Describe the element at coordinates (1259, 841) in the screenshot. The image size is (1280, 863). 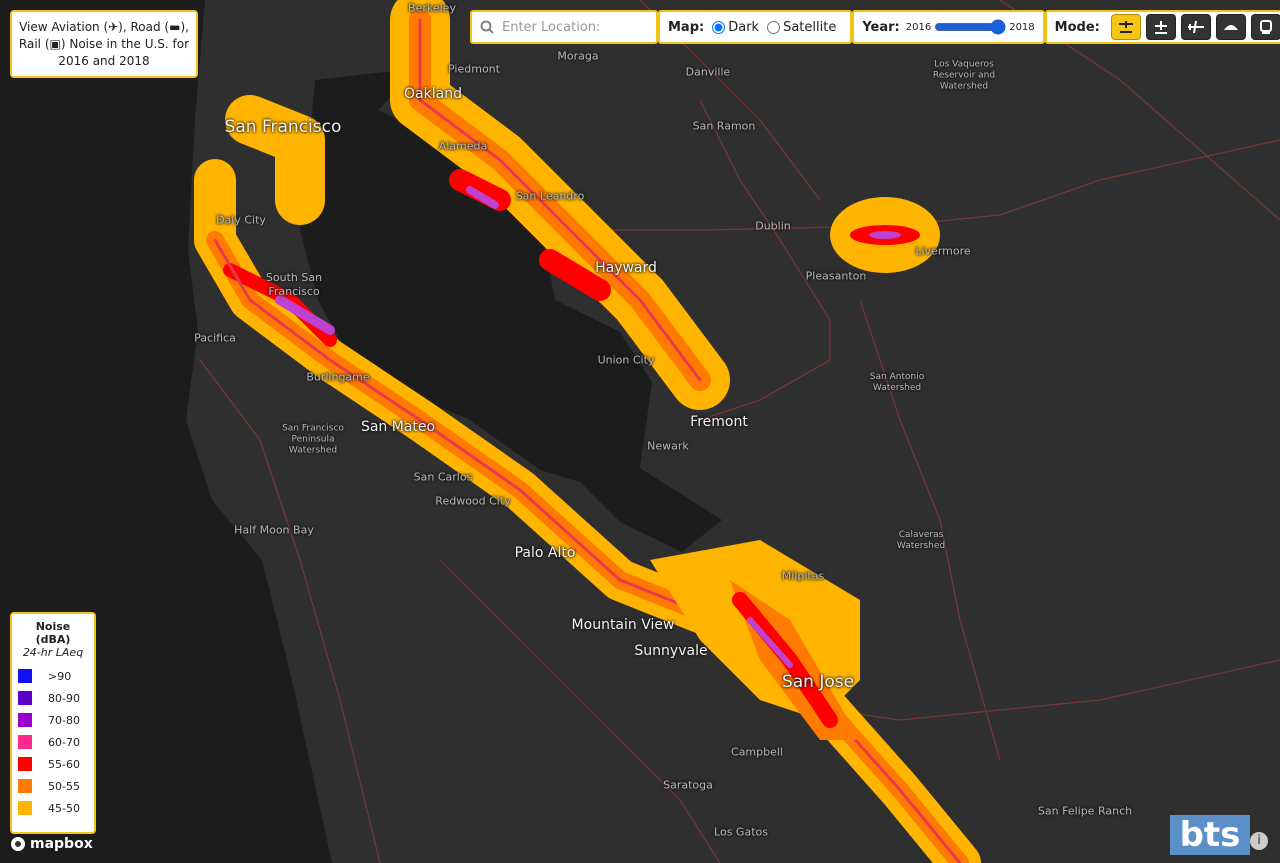
I see `info-icon: i` at that location.